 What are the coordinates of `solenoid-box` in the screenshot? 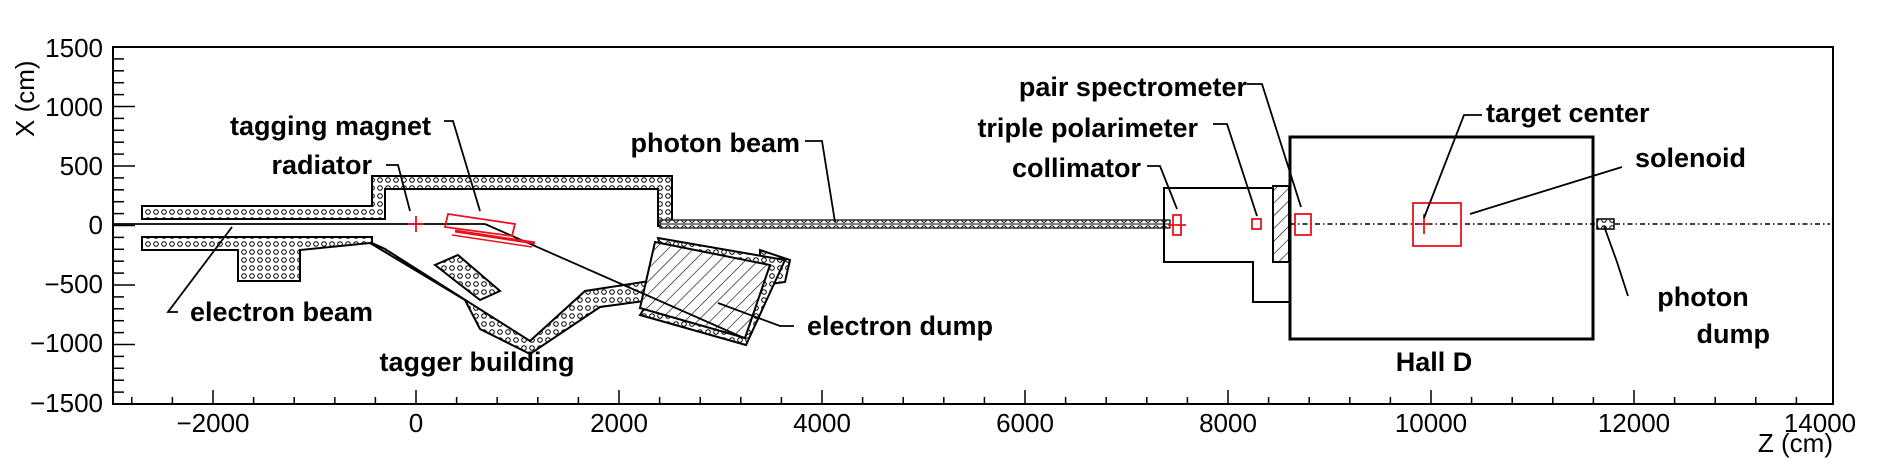 It's located at (1437, 224).